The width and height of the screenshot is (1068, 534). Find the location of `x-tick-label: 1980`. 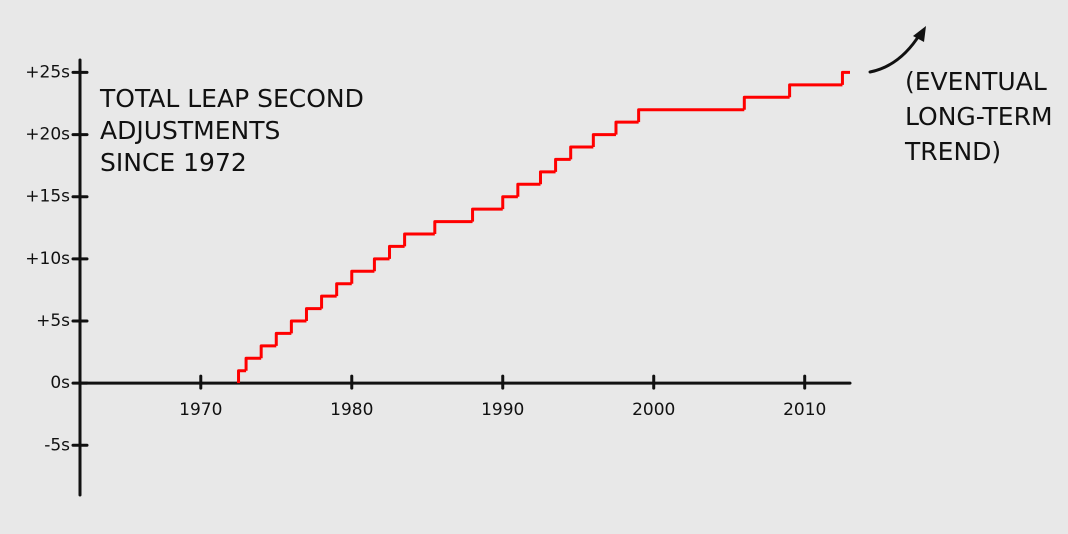

x-tick-label: 1980 is located at coordinates (351, 410).